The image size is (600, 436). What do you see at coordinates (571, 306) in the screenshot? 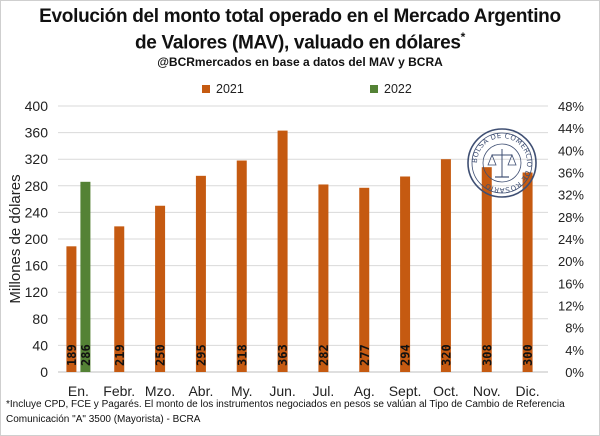
I see `y2-tick-label: 12%` at bounding box center [571, 306].